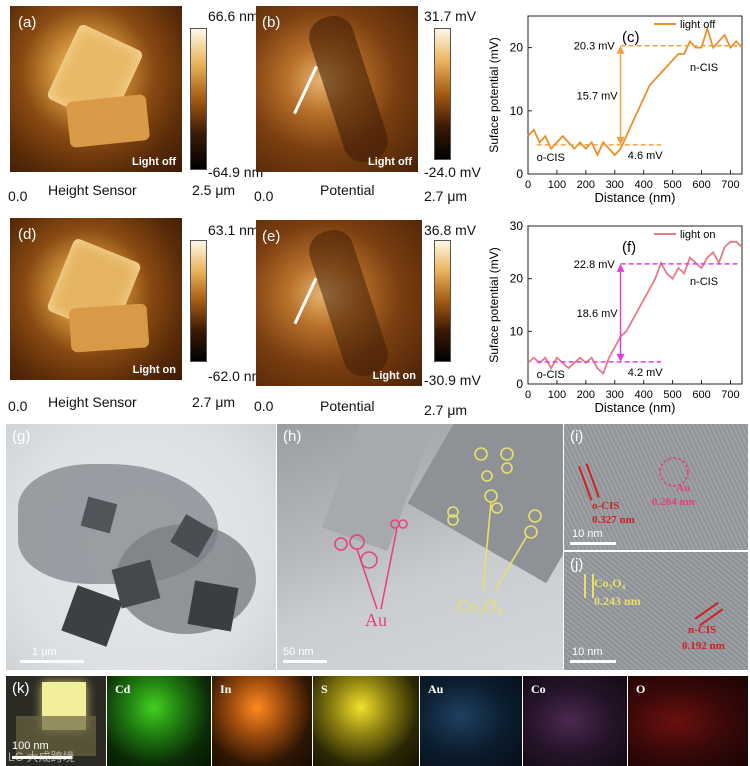 This screenshot has height=766, width=750. Describe the element at coordinates (703, 646) in the screenshot. I see `ncis-spacing: 0.192 nm` at that location.